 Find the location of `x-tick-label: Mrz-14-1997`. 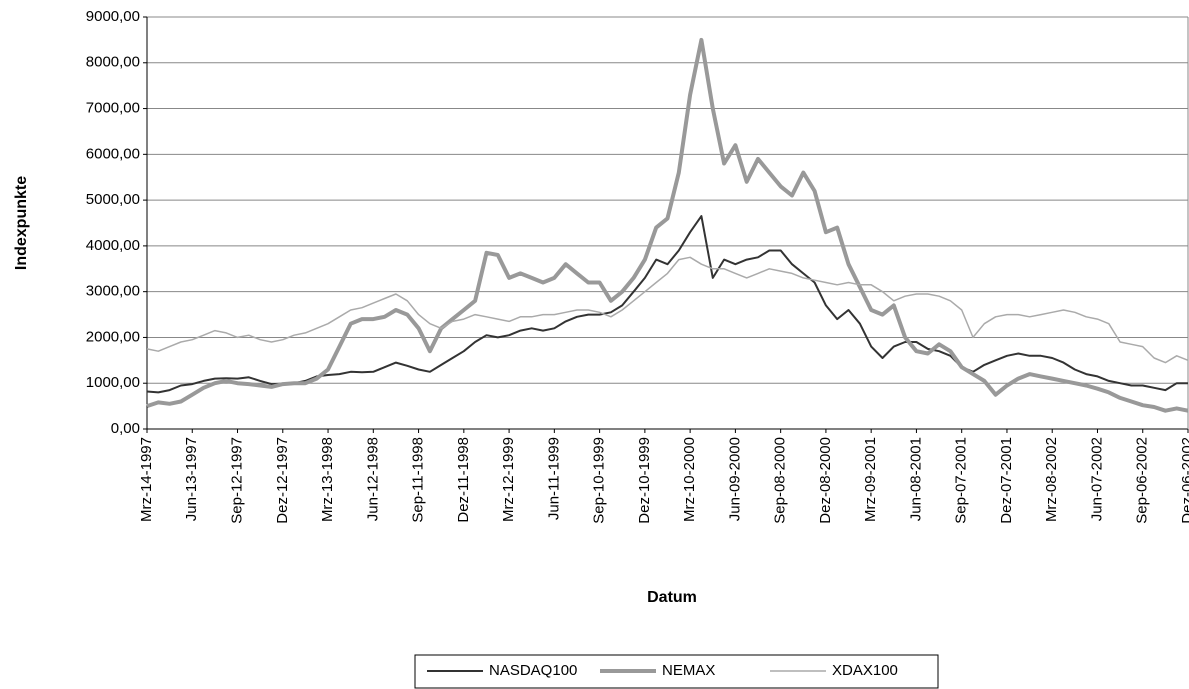

x-tick-label: Mrz-14-1997 is located at coordinates (146, 479).